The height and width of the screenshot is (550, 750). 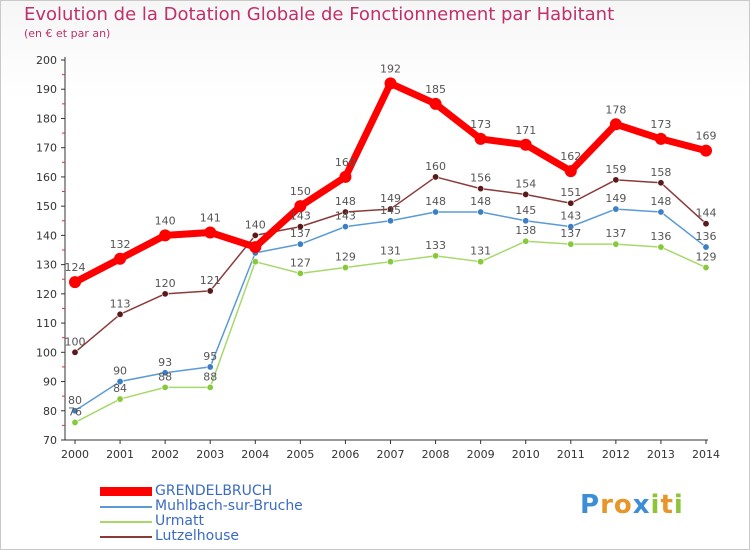 What do you see at coordinates (525, 130) in the screenshot?
I see `data-label: 171` at bounding box center [525, 130].